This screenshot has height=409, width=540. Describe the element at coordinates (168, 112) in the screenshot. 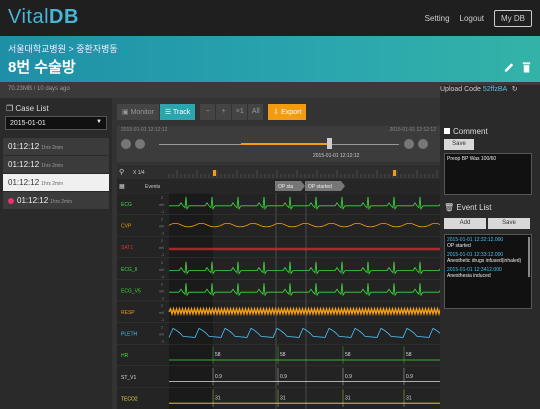

I see `track-icon: ☰` at that location.